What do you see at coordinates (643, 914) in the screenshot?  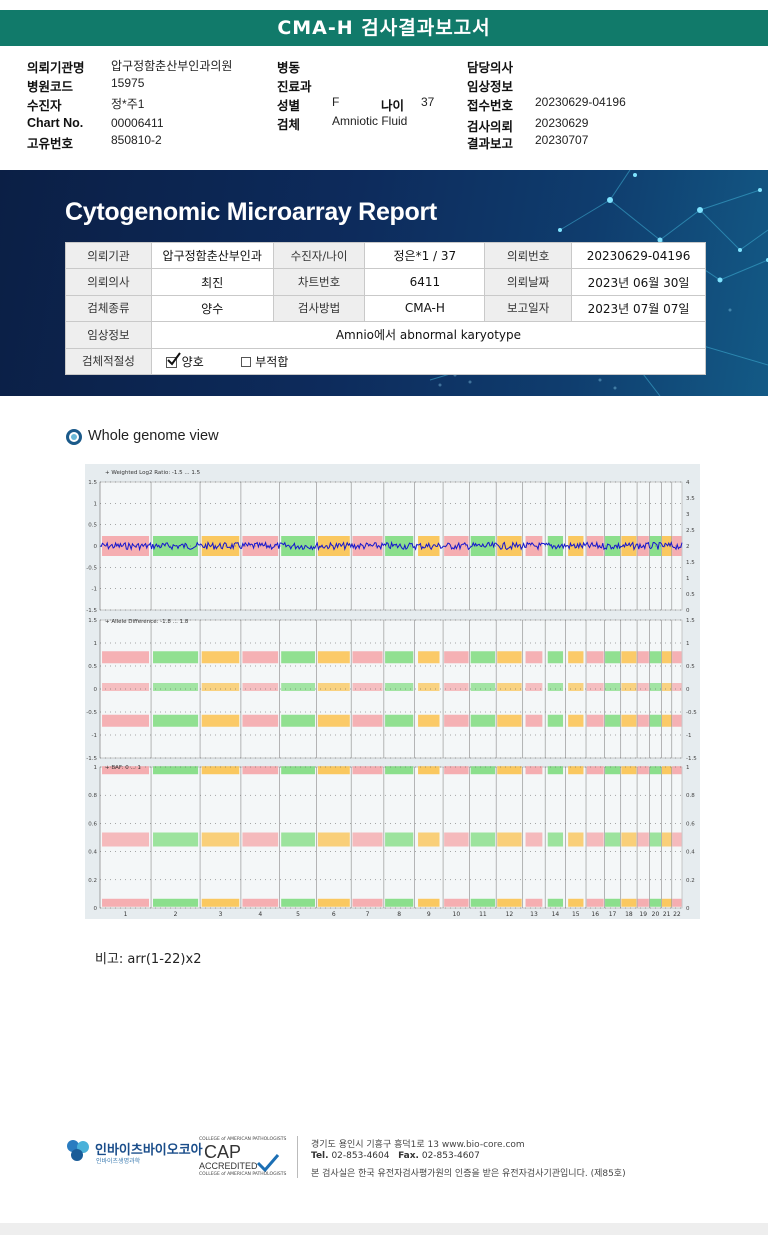 I see `chr-tick-label: 19` at bounding box center [643, 914].